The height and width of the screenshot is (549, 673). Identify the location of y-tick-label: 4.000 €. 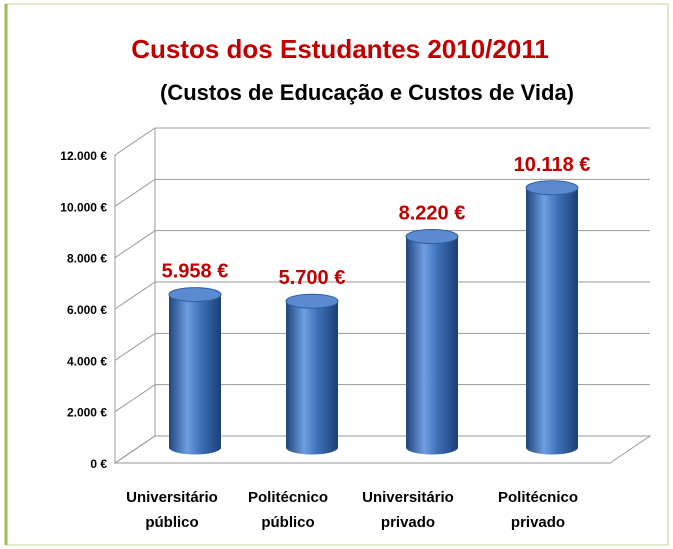
(87, 361).